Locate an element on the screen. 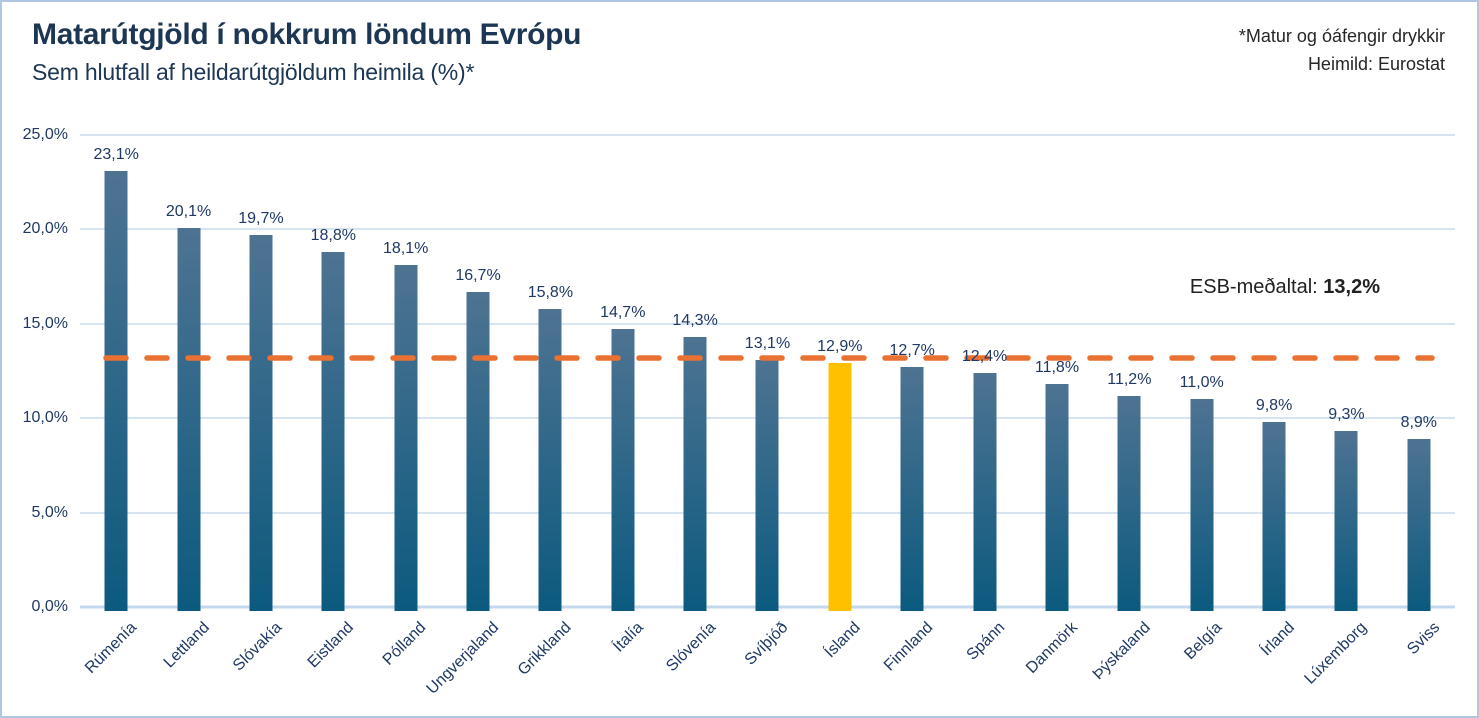 This screenshot has width=1479, height=718. bar-value-label: 9,3% is located at coordinates (1346, 415).